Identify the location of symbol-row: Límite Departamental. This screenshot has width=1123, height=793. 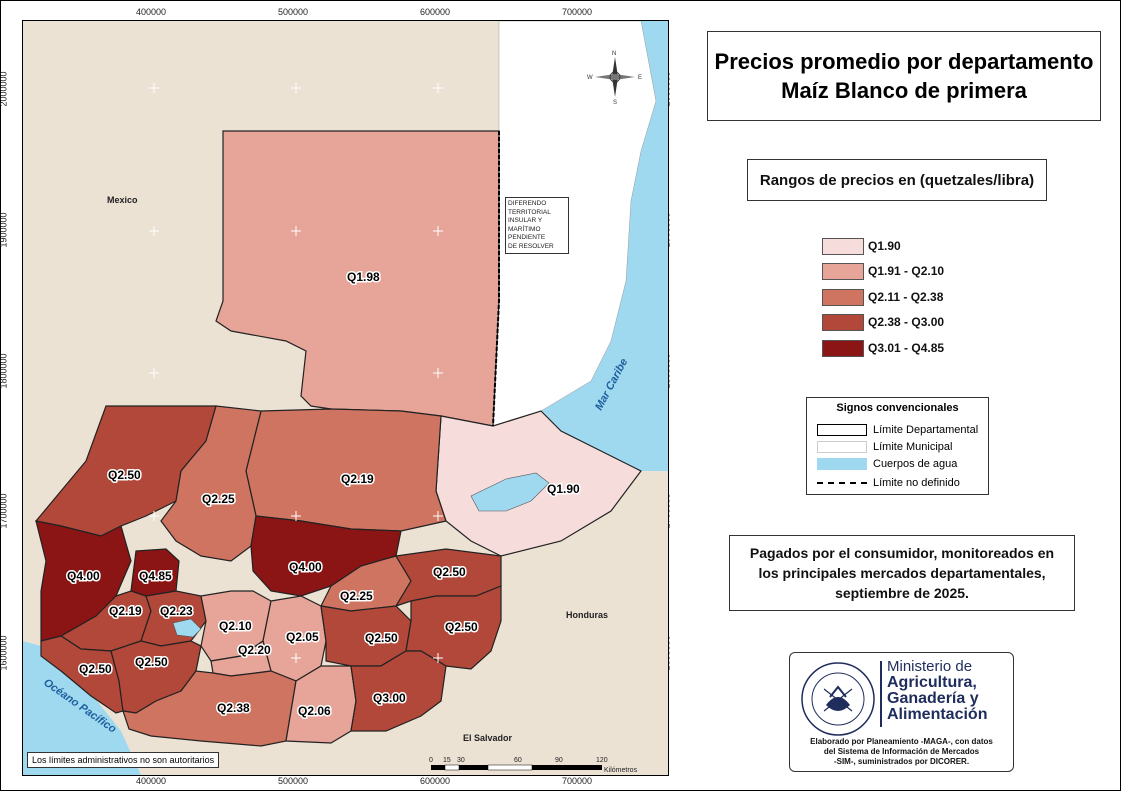
(897, 430).